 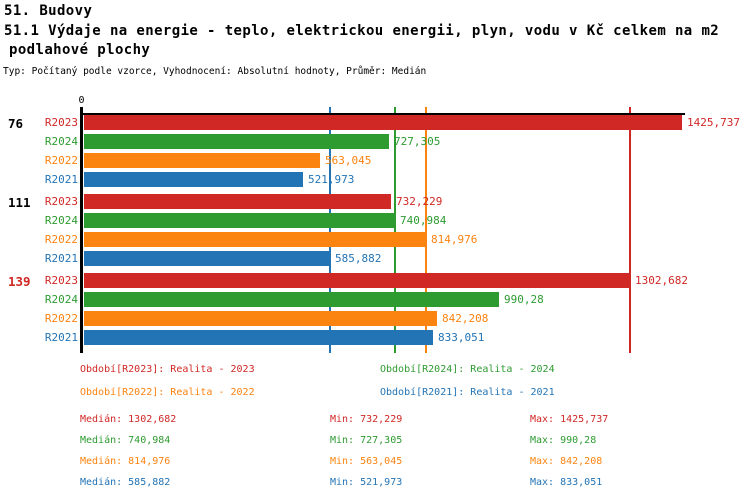 I want to click on median-line-r2021, so click(x=329, y=230).